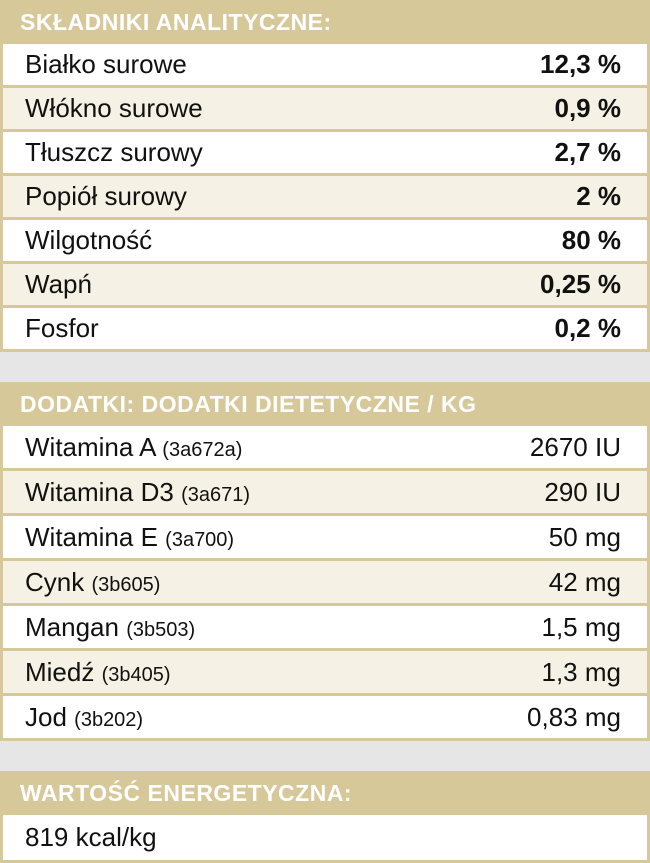 This screenshot has width=650, height=863. Describe the element at coordinates (325, 538) in the screenshot. I see `table-row: Witamina E (3a700) 50 mg` at that location.